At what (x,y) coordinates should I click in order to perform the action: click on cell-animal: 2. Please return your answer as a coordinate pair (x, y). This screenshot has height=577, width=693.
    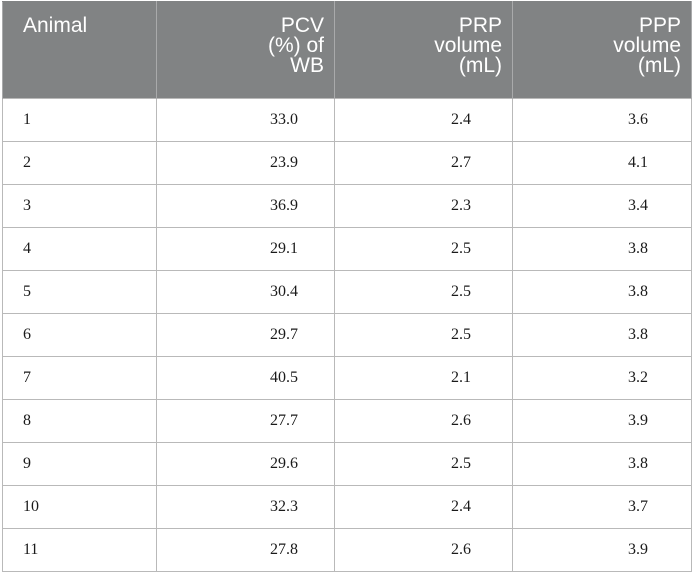
    Looking at the image, I should click on (79, 163).